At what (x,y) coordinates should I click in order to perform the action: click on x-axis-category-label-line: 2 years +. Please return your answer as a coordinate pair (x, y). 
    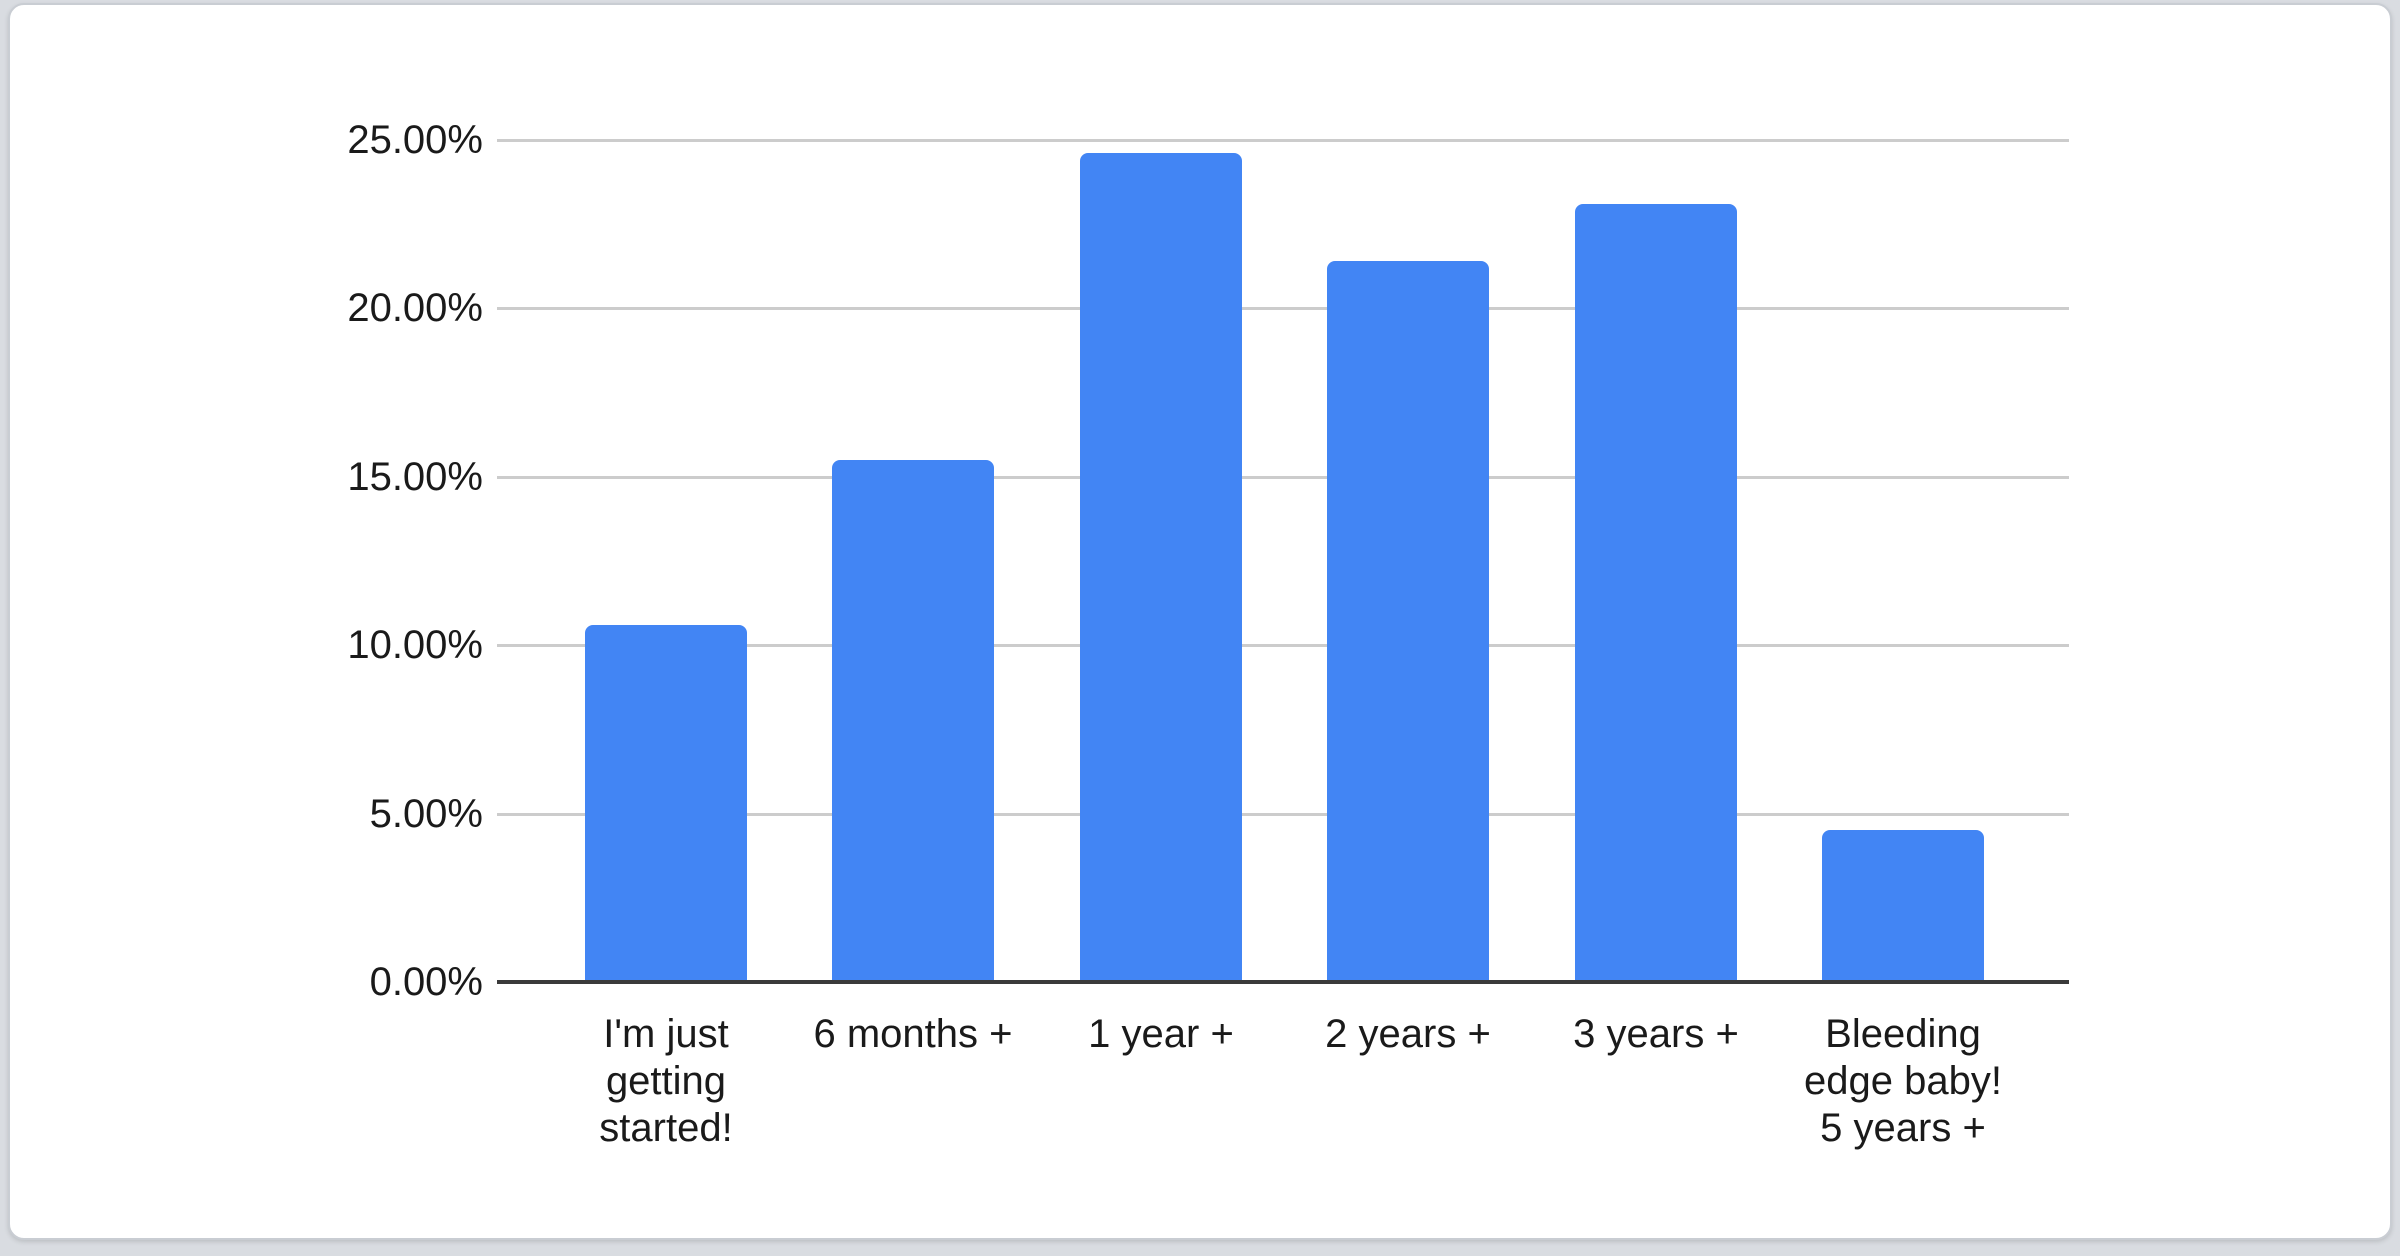
    Looking at the image, I should click on (1408, 1034).